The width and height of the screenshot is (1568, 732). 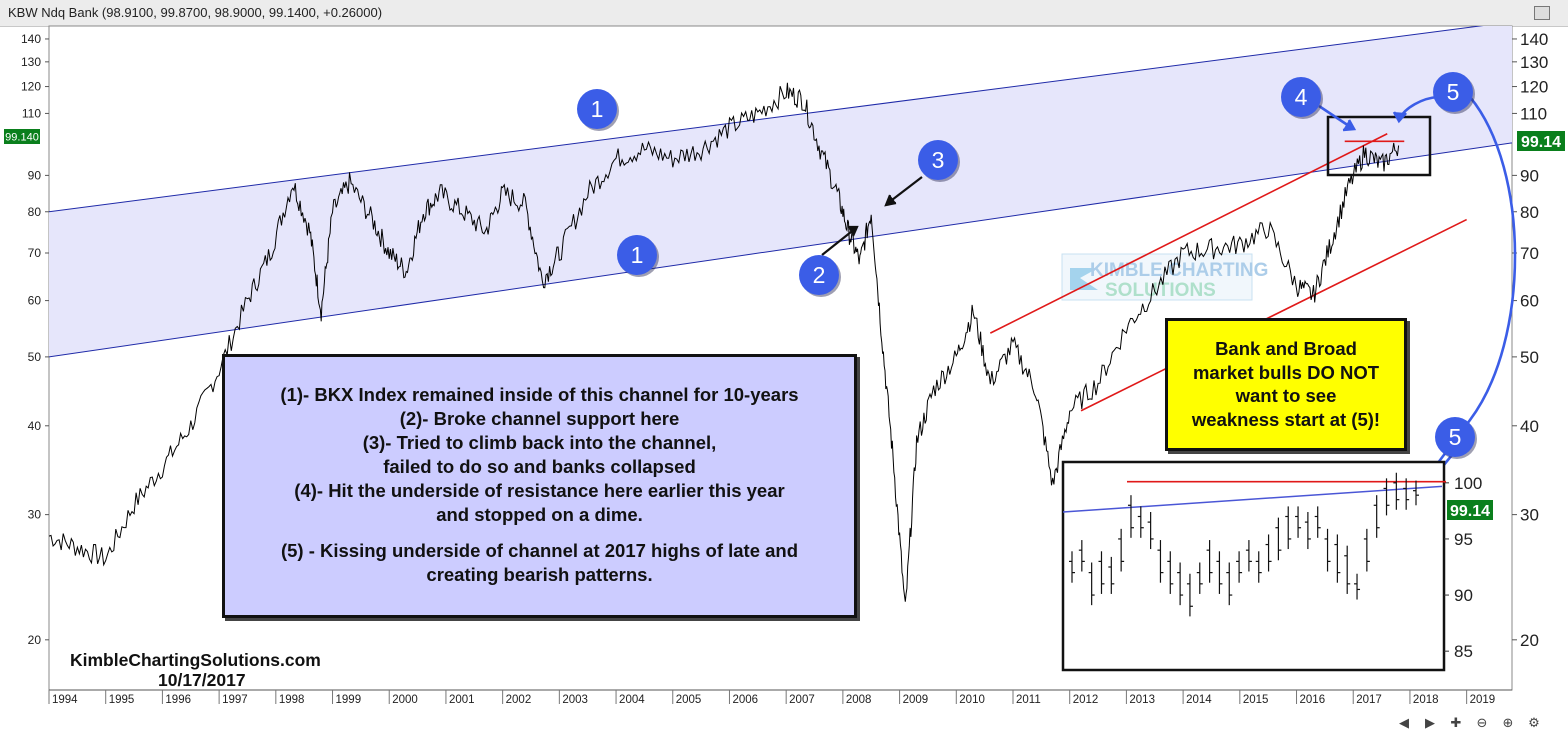 I want to click on watermark-logo: KIMBLE CHARTING SOLUTIONS, so click(x=1164, y=277).